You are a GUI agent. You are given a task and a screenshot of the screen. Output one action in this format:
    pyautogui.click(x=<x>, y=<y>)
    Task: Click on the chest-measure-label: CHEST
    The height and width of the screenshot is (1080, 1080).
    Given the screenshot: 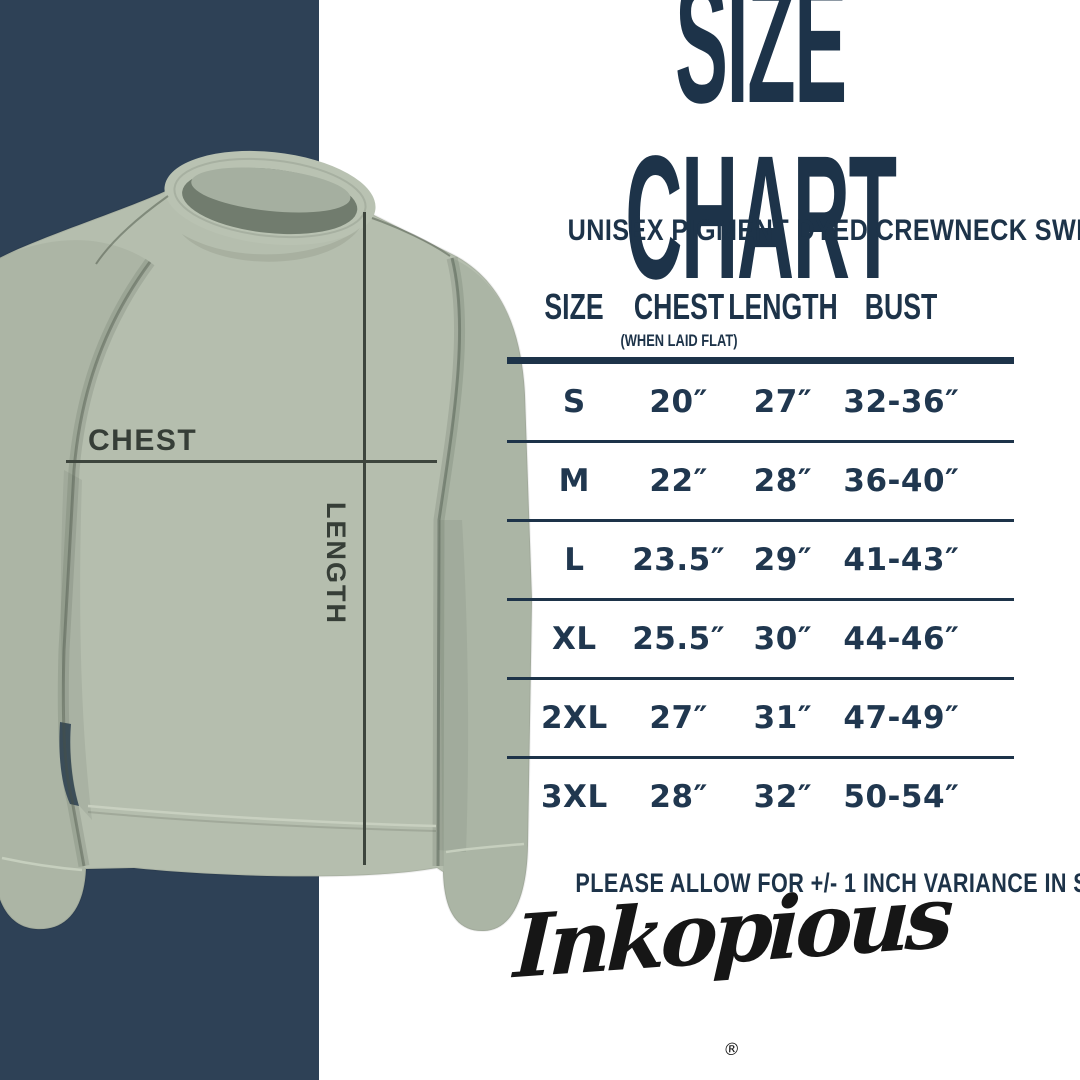 What is the action you would take?
    pyautogui.click(x=143, y=440)
    